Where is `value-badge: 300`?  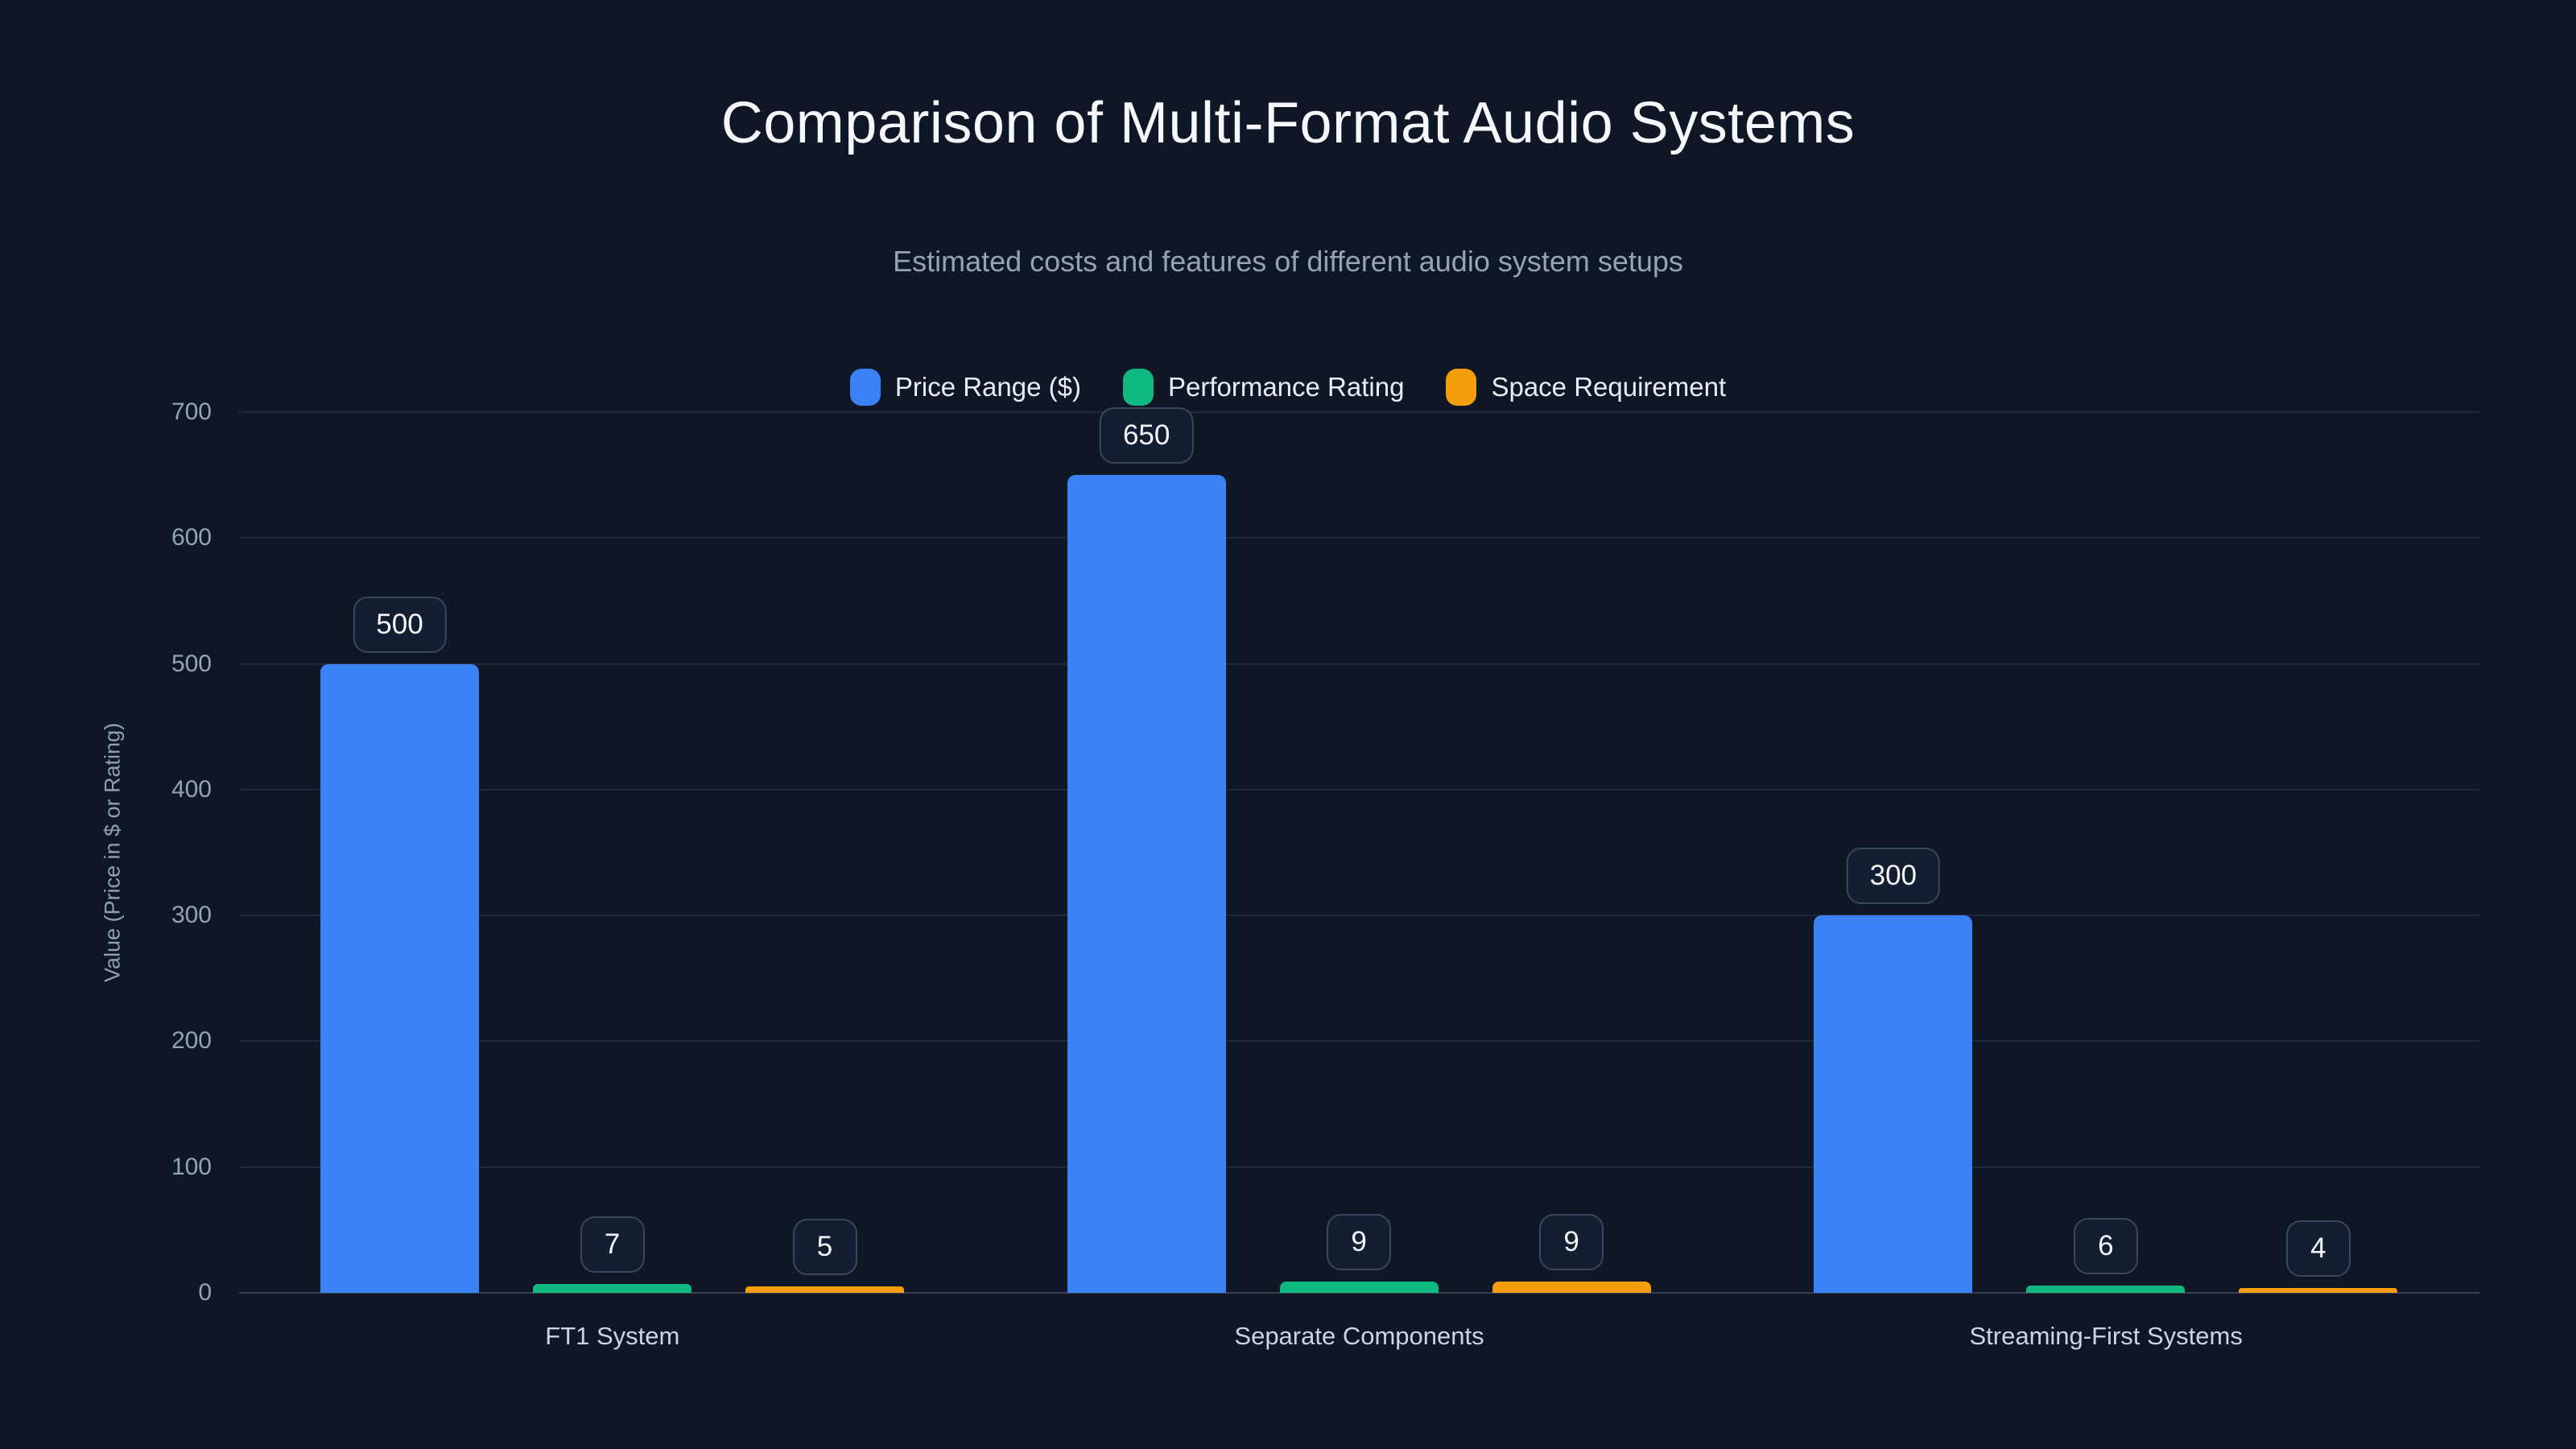
value-badge: 300 is located at coordinates (1893, 876).